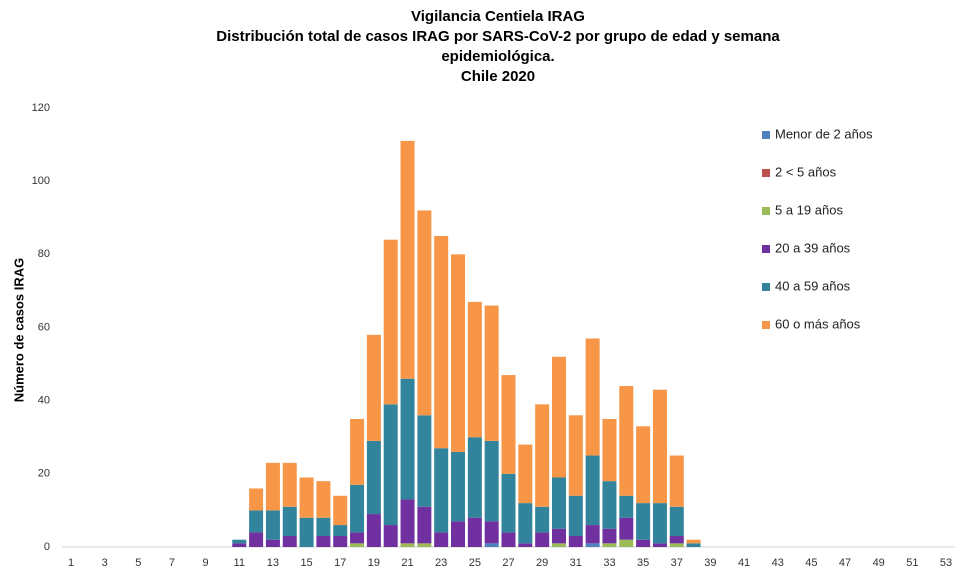  Describe the element at coordinates (498, 16) in the screenshot. I see `chart-title: Vigilancia Centiela IRAG` at that location.